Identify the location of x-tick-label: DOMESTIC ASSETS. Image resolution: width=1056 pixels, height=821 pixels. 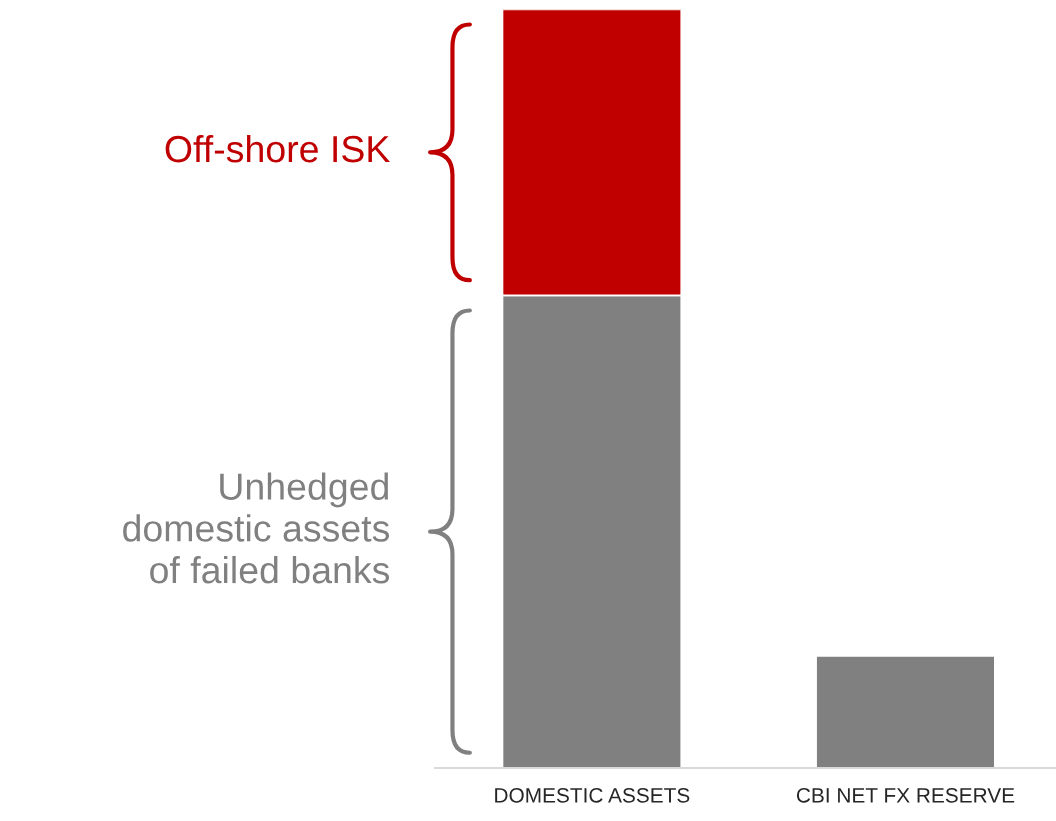
(592, 795).